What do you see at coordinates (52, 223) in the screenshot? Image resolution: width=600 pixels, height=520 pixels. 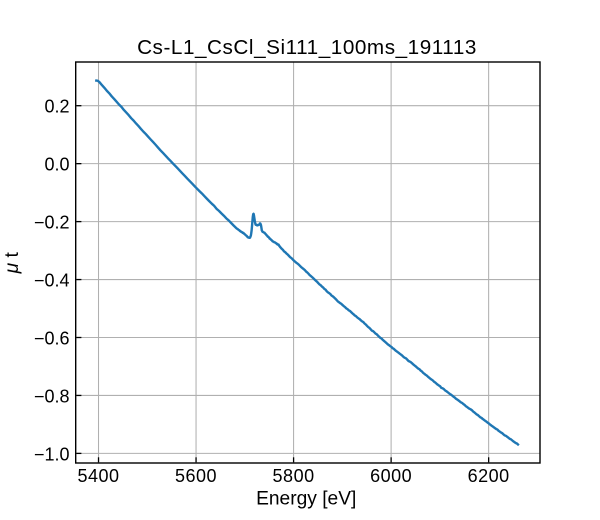 I see `svg-text: −0.2` at bounding box center [52, 223].